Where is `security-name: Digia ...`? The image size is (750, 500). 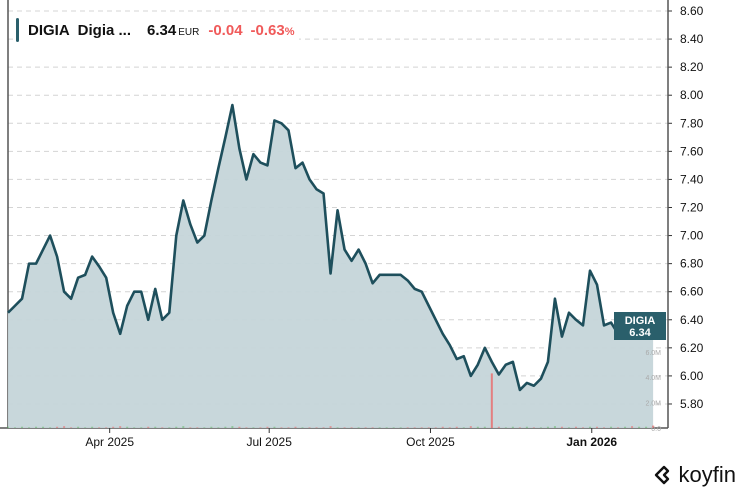 security-name: Digia ... is located at coordinates (104, 30).